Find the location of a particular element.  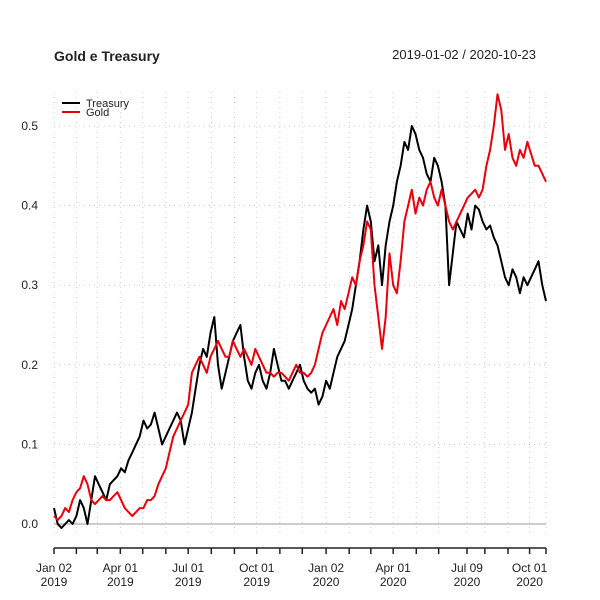

chart-title: Gold e Treasury is located at coordinates (107, 56).